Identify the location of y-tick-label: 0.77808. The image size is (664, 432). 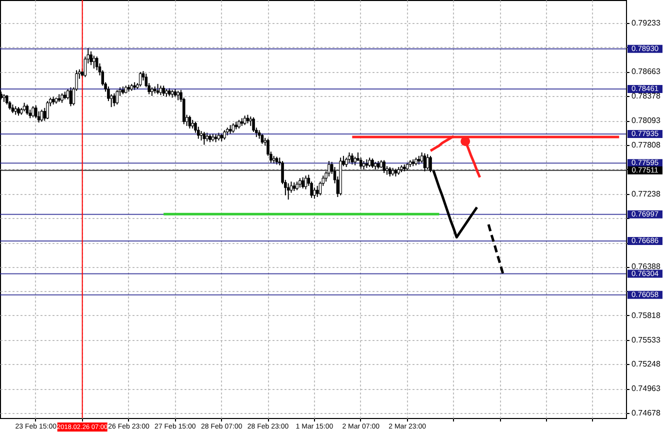
(646, 145).